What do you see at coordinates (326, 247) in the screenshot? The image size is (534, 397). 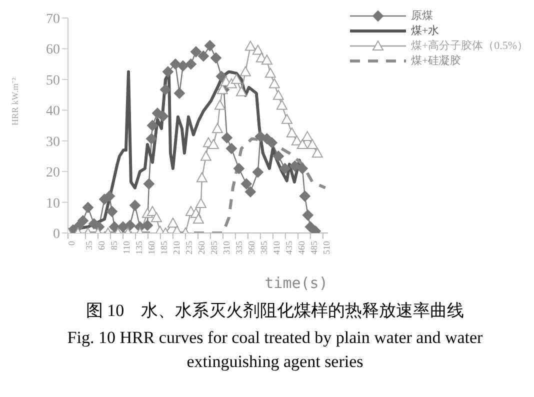 I see `x-tick-label: 510` at bounding box center [326, 247].